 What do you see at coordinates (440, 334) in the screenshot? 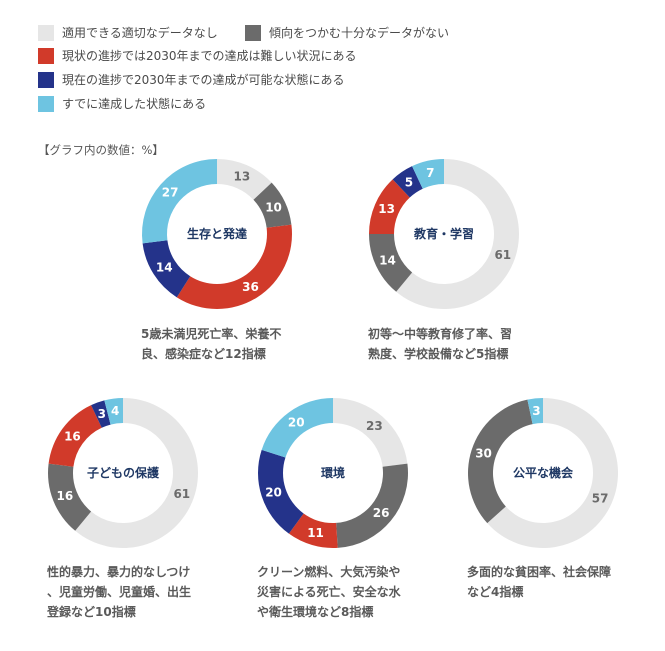
I see `caption-line: 初等～中等教育修了率、習` at bounding box center [440, 334].